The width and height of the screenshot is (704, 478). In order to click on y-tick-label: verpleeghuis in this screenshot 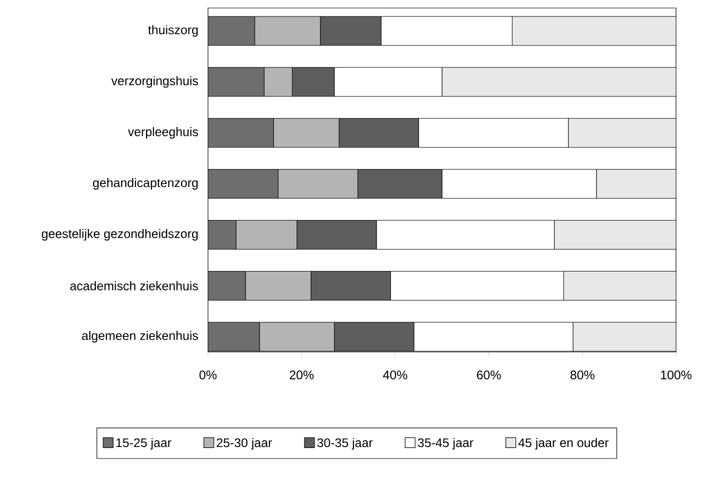, I will do `click(163, 133)`.